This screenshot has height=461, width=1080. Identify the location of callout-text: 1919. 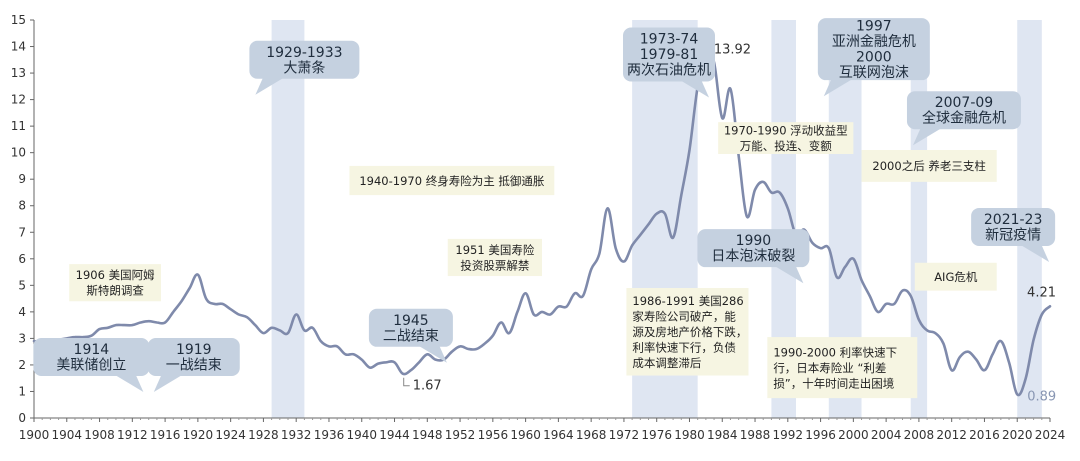
(194, 350).